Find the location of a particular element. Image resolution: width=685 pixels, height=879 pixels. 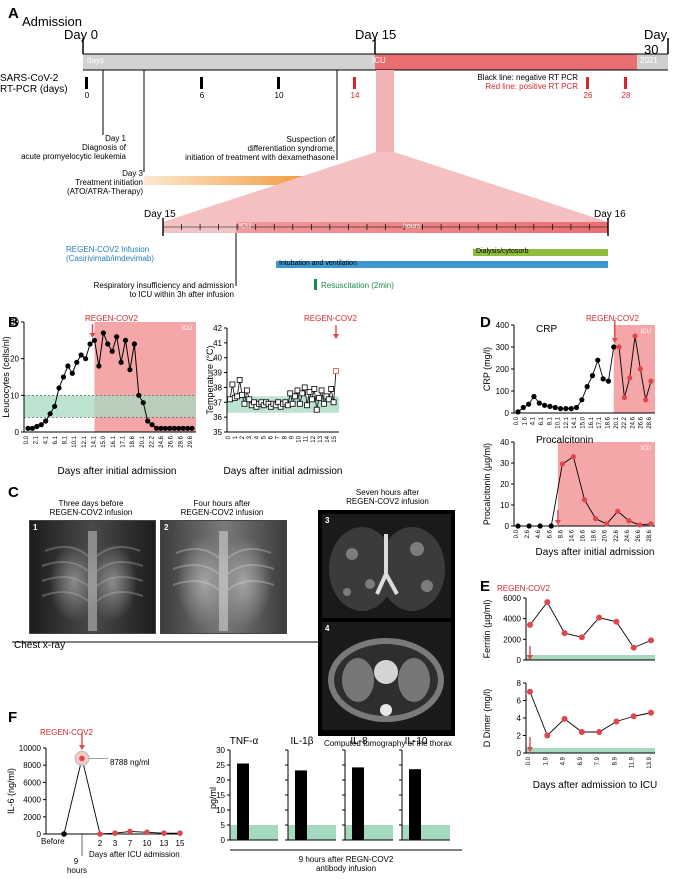

x-tick-label: 20.1 is located at coordinates (617, 422).